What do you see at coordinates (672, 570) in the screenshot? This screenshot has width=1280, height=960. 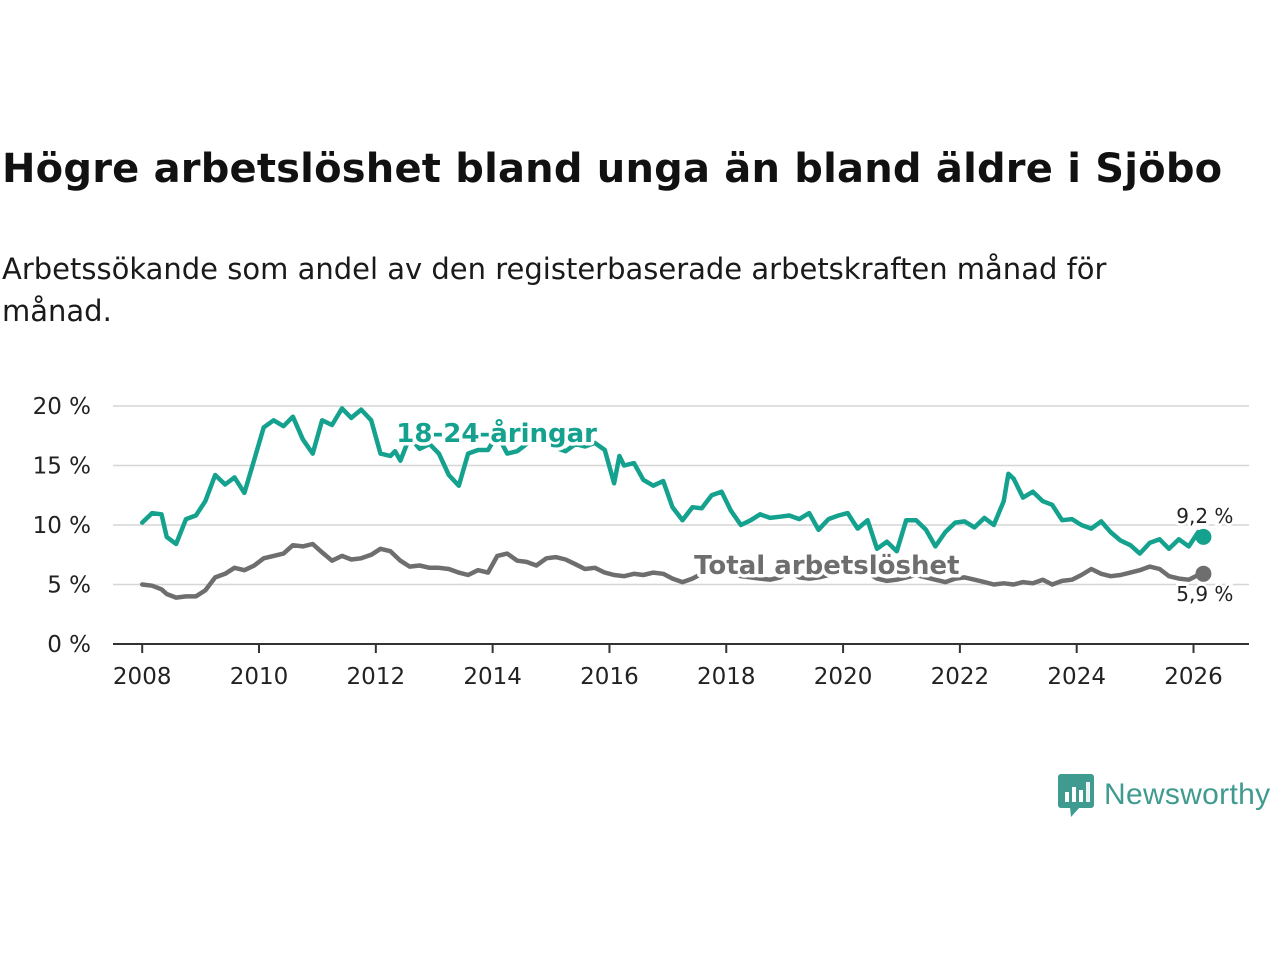 I see `series-line-total` at bounding box center [672, 570].